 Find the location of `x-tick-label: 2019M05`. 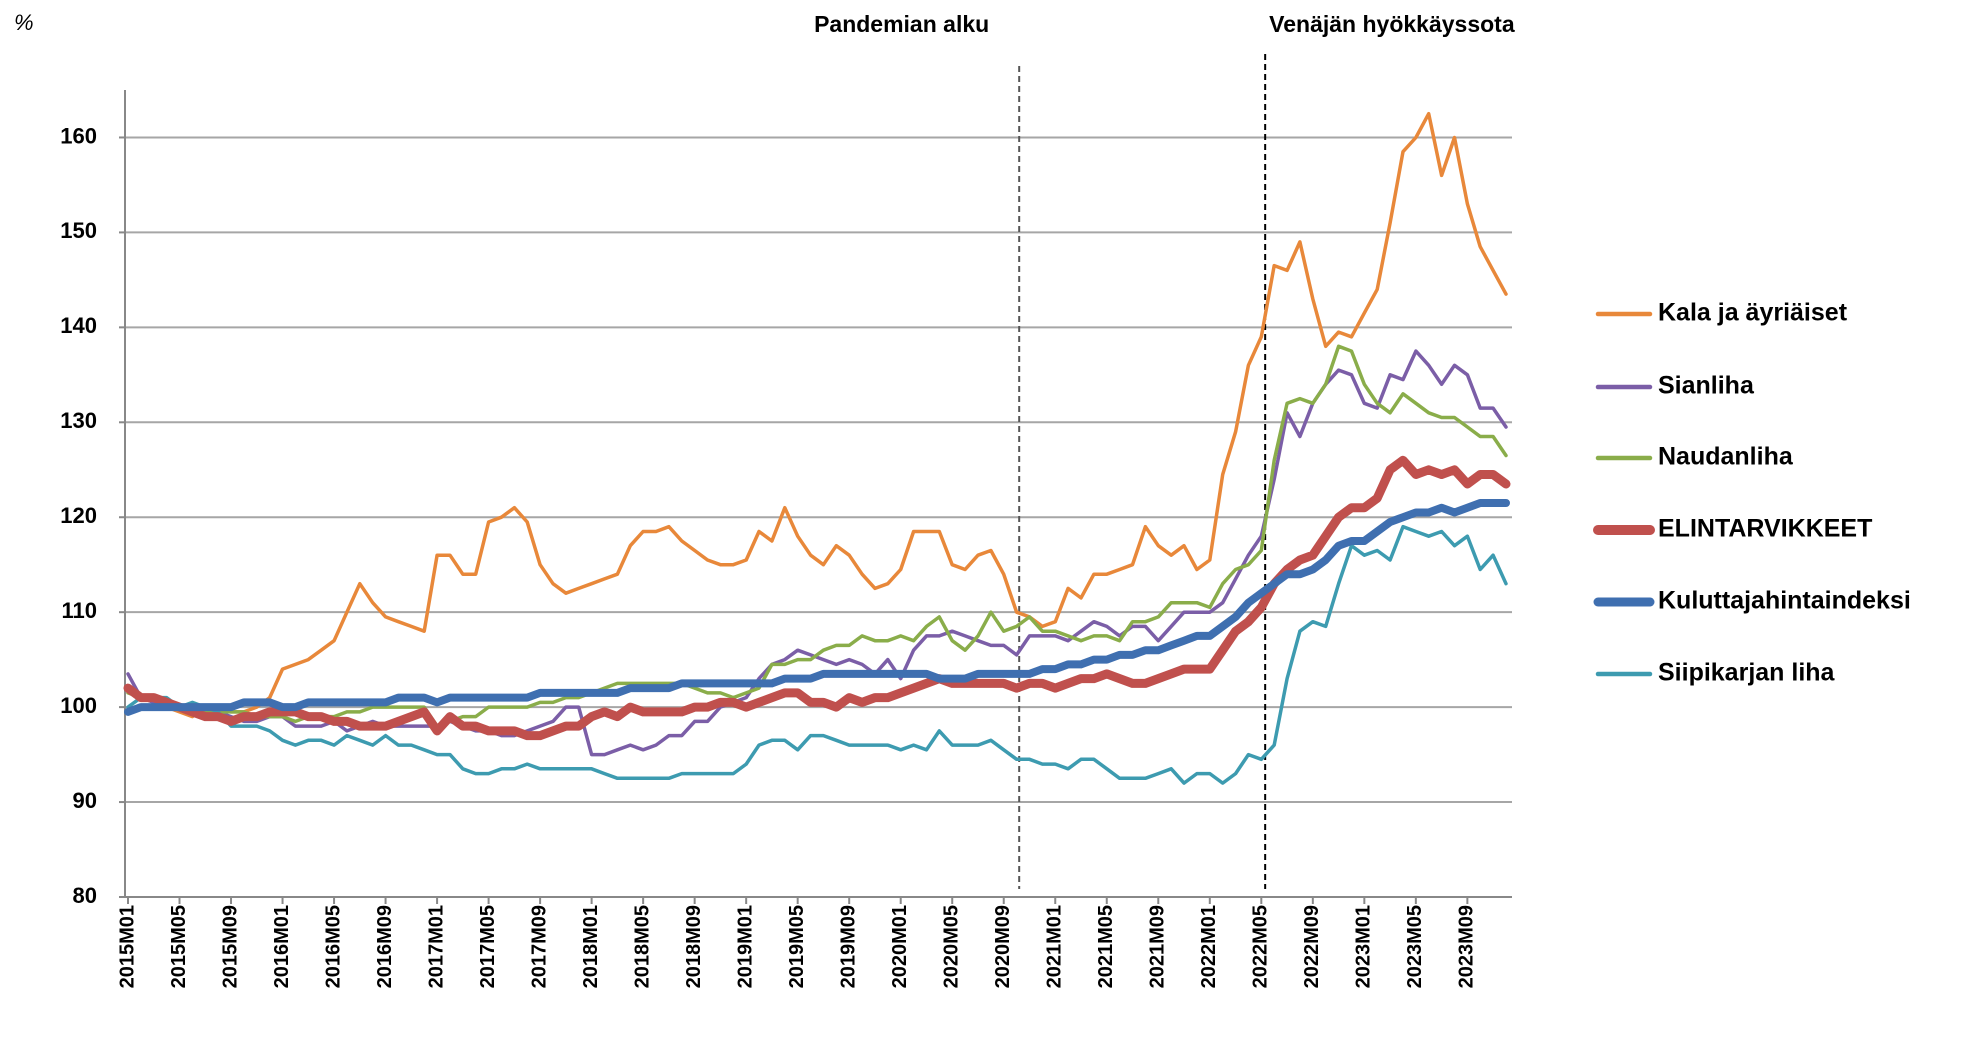

x-tick-label: 2019M05 is located at coordinates (797, 946).